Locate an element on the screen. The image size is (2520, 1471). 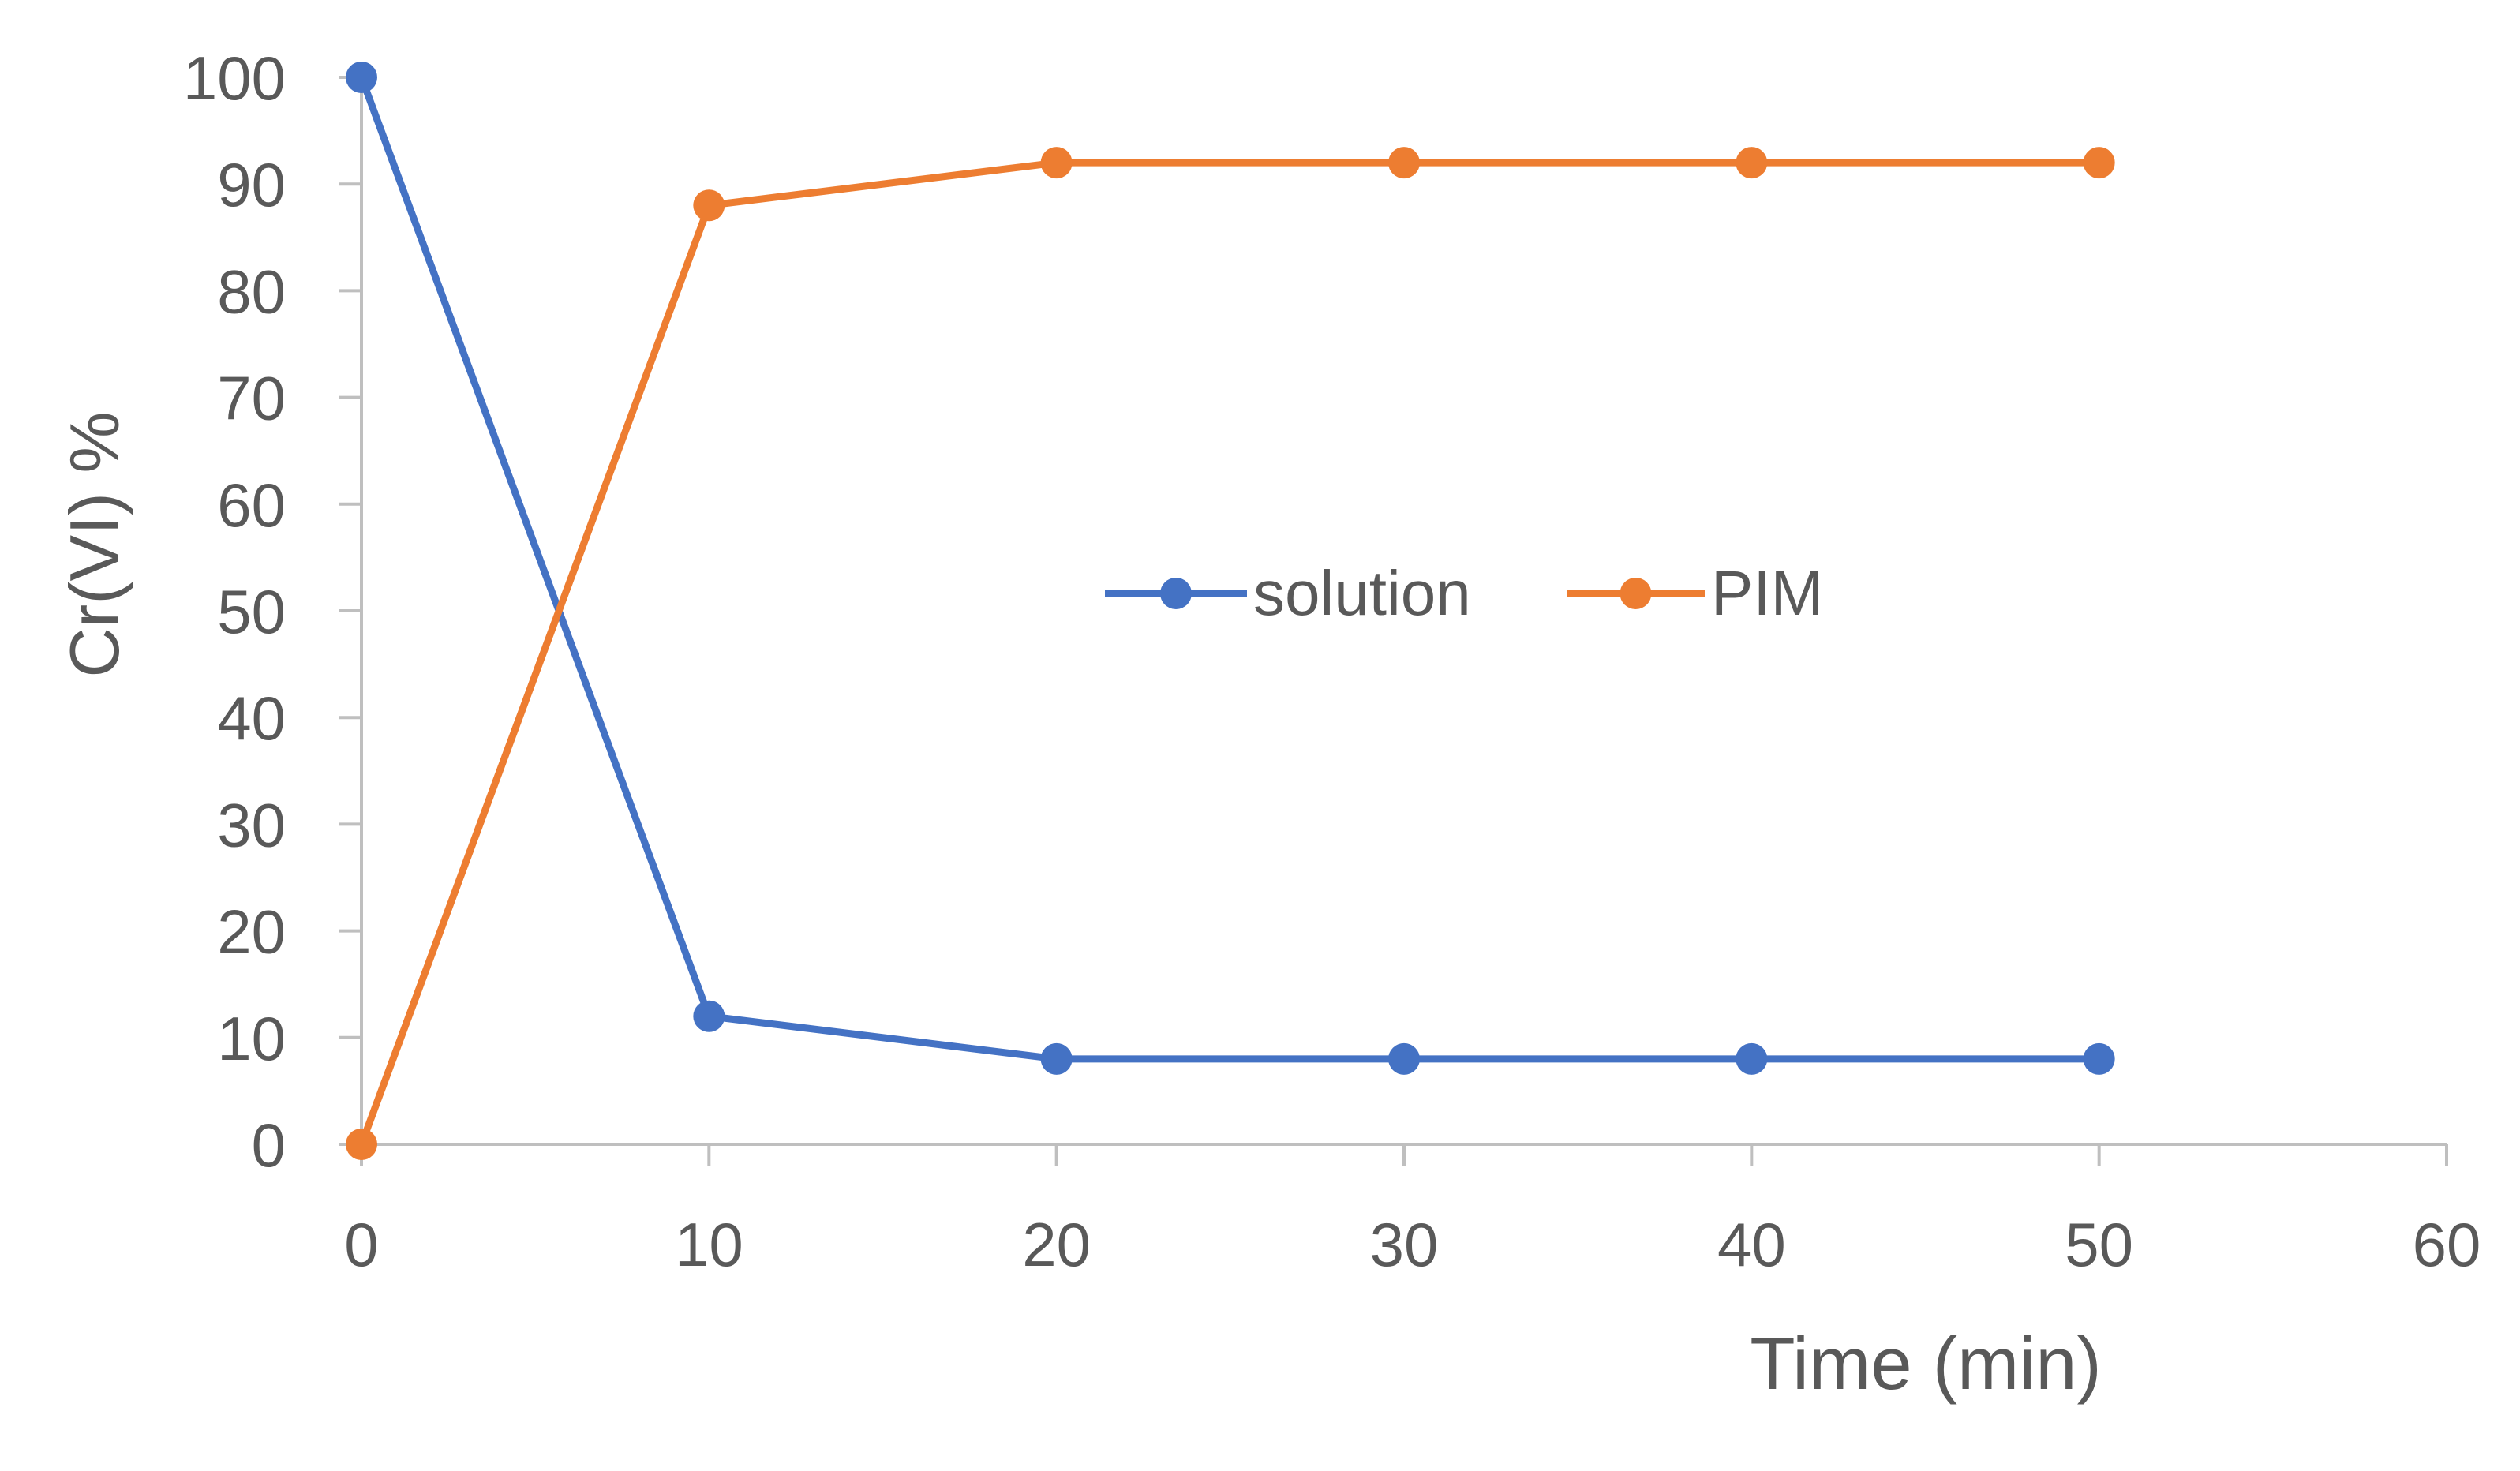
y-axis-label: Cr(VI) % is located at coordinates (94, 544).